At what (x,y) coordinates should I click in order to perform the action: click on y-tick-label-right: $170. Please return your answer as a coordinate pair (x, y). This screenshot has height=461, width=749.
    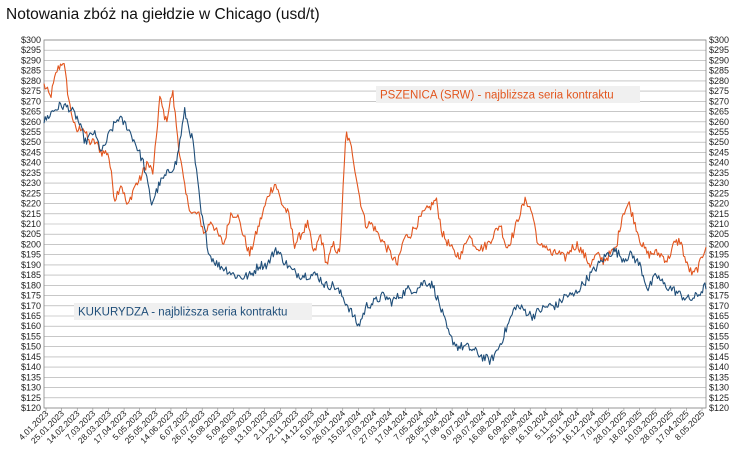
    Looking at the image, I should click on (719, 306).